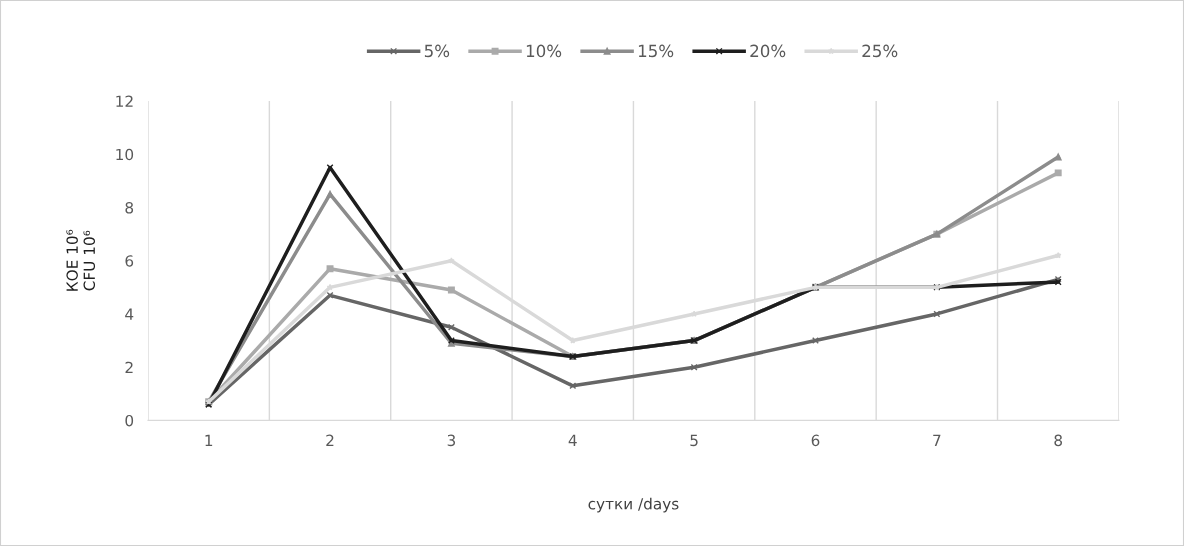 The image size is (1184, 546). Describe the element at coordinates (129, 314) in the screenshot. I see `y-tick-label: 4` at that location.